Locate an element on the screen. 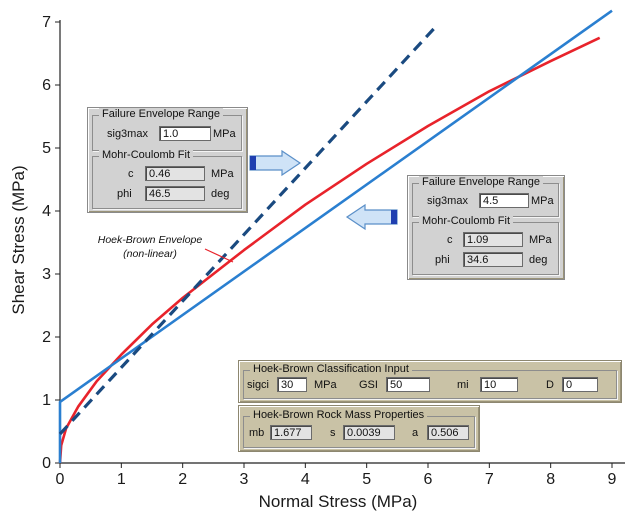 The width and height of the screenshot is (625, 514). mi-field: 10 is located at coordinates (499, 384).